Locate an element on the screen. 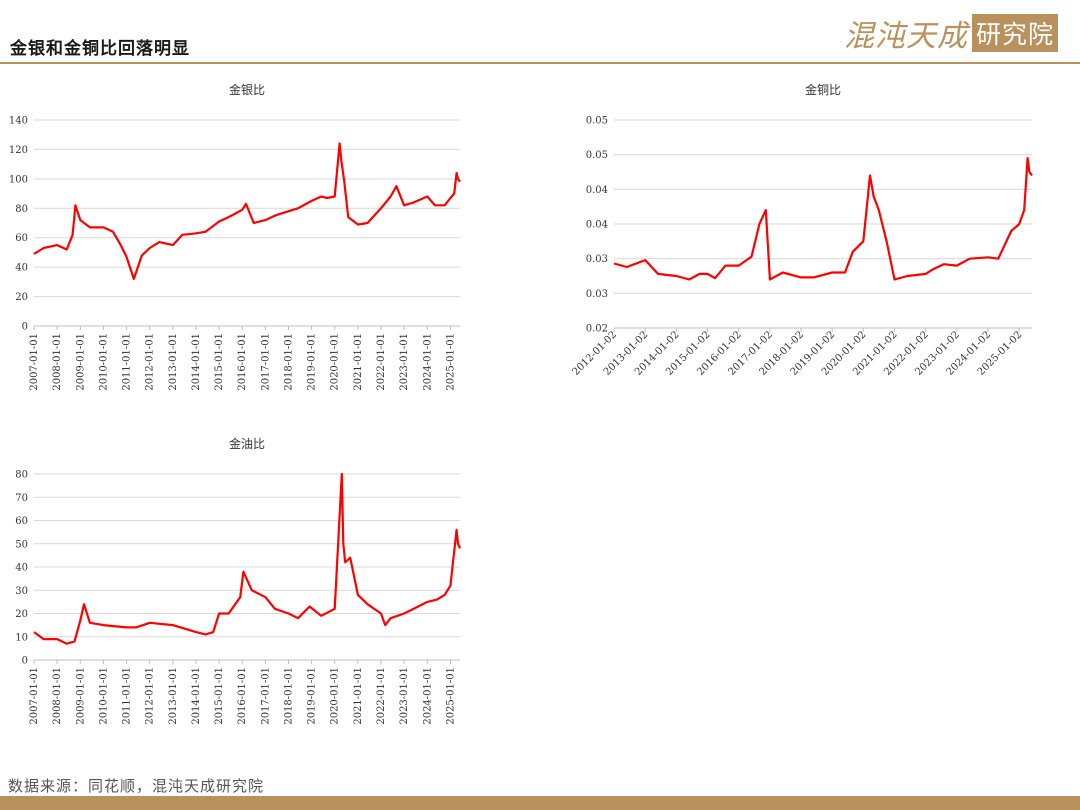  gold-silver-x-tick-label: 2023-01-01 is located at coordinates (404, 362).